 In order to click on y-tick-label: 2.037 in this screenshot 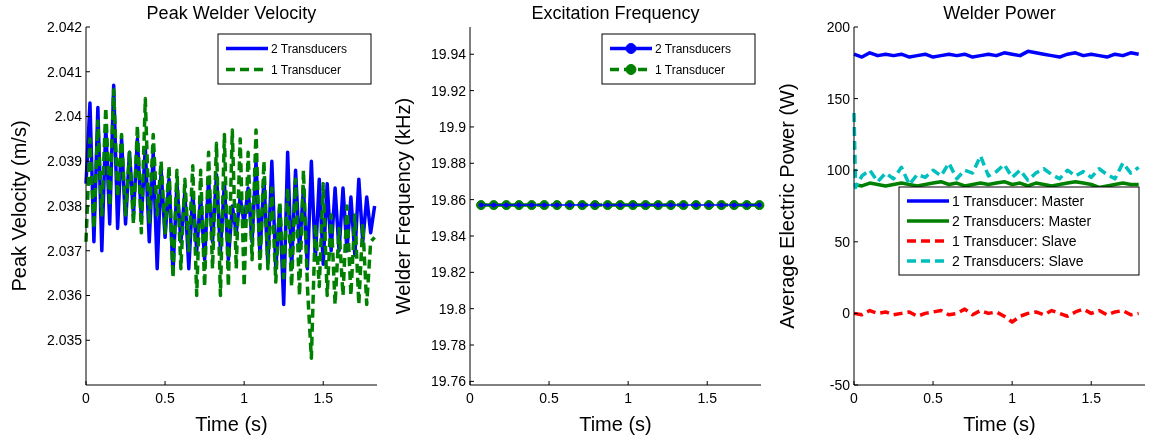, I will do `click(64, 250)`.